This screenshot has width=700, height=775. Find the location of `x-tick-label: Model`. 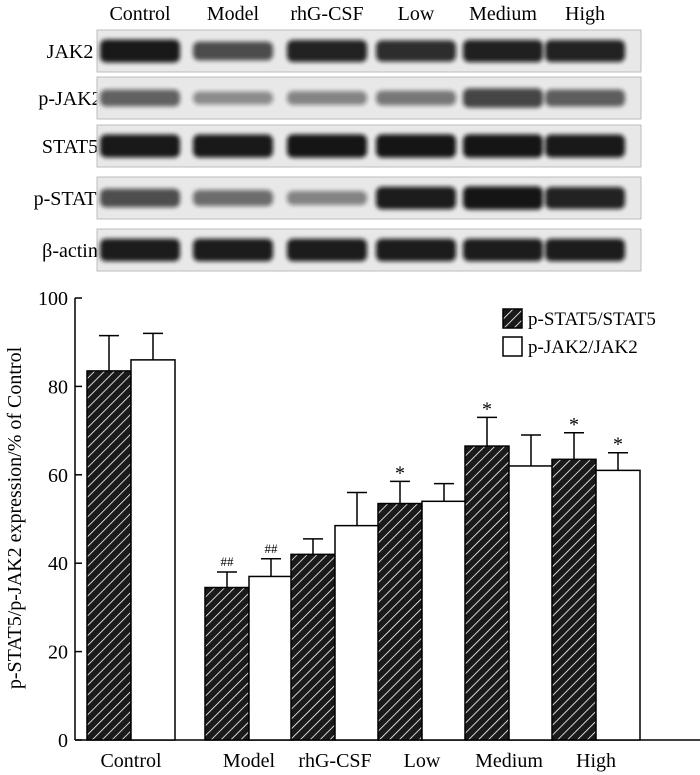

x-tick-label: Model is located at coordinates (249, 761).